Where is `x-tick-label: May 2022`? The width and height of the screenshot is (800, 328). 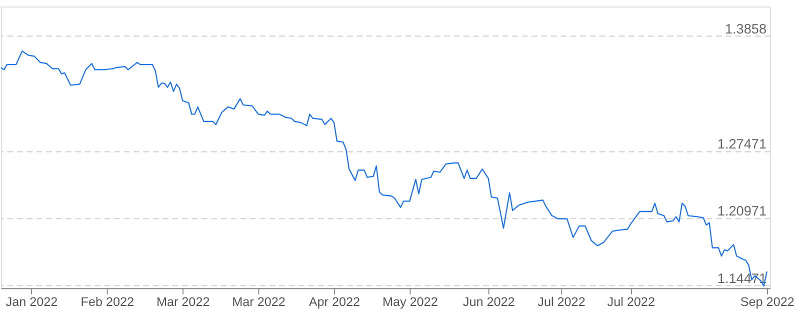
x-tick-label: May 2022 is located at coordinates (410, 302).